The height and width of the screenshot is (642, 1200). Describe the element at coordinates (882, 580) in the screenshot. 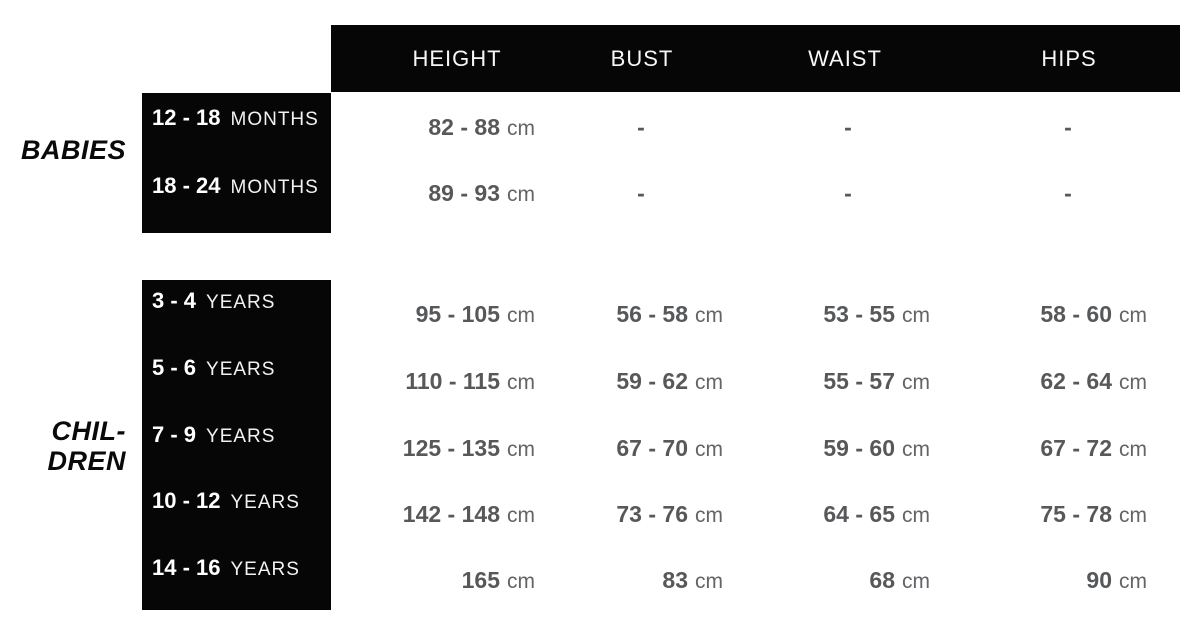

I see `waist-value: 68` at that location.